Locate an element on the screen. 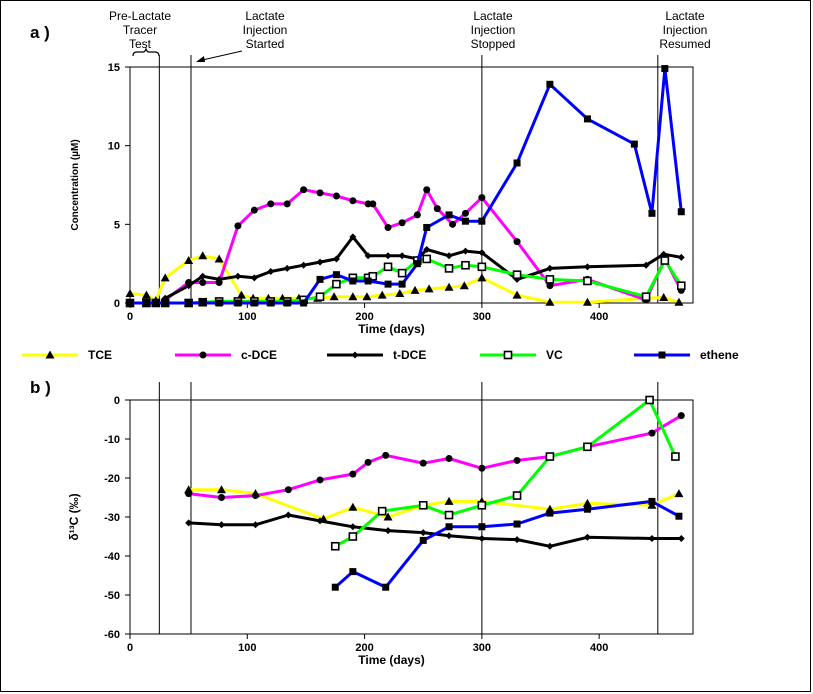 Image resolution: width=813 pixels, height=694 pixels. panel-b-series-t-dce is located at coordinates (435, 530).